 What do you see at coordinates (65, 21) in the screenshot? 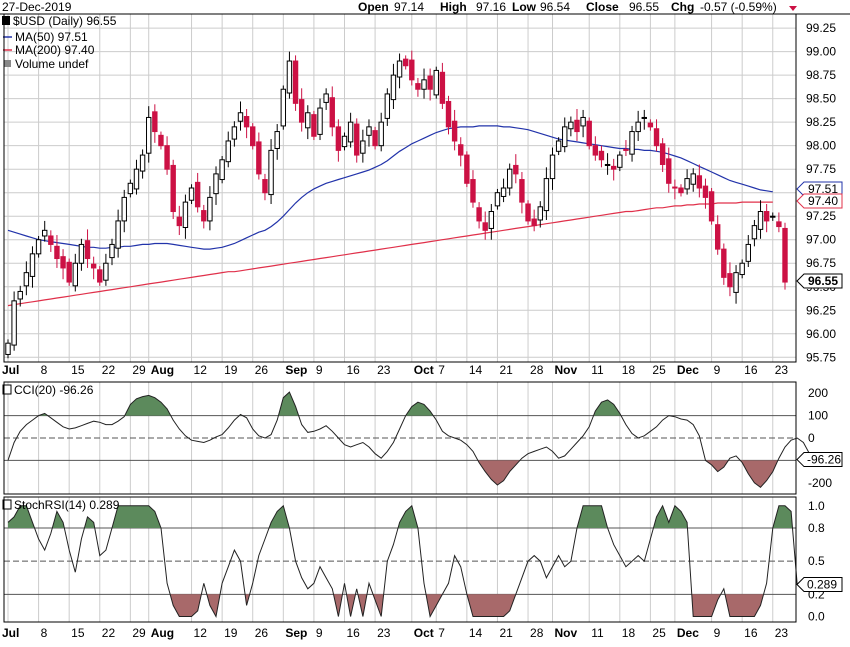
I see `legend-title: $USD (Daily) 96.55` at bounding box center [65, 21].